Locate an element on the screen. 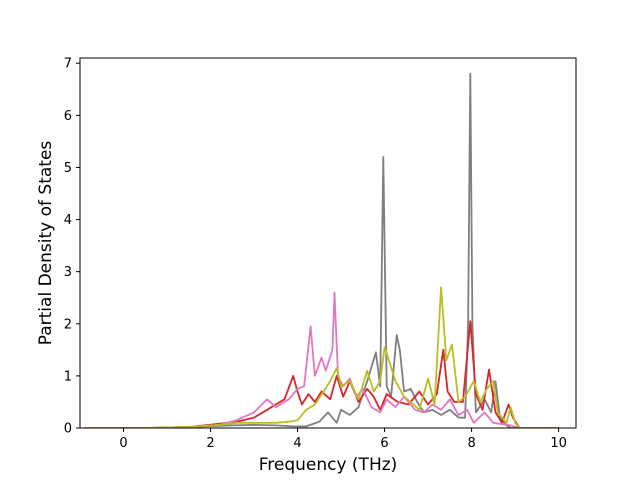 The height and width of the screenshot is (480, 640). y-tick-label: 6 is located at coordinates (68, 116).